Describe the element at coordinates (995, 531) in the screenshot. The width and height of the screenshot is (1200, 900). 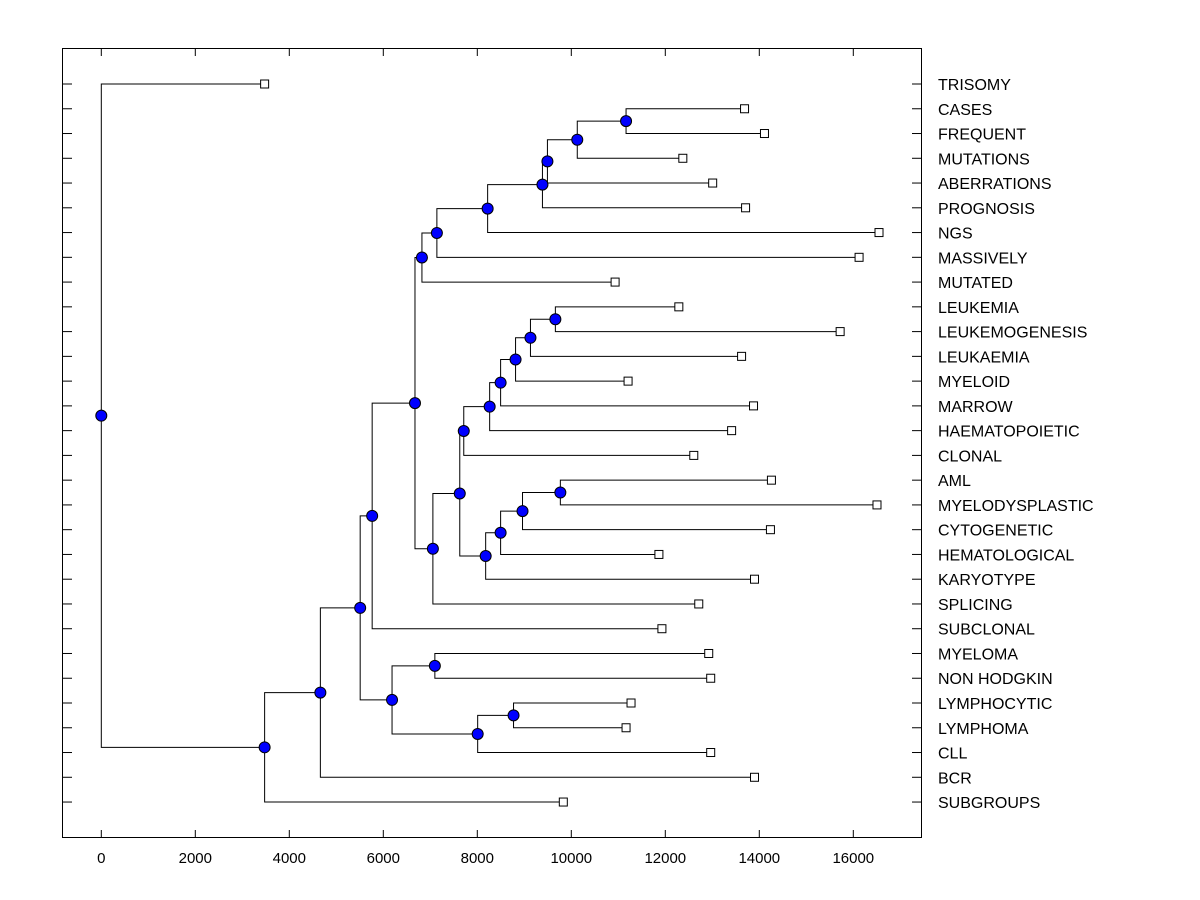
I see `leaf-label: CYTOGENETIC` at that location.